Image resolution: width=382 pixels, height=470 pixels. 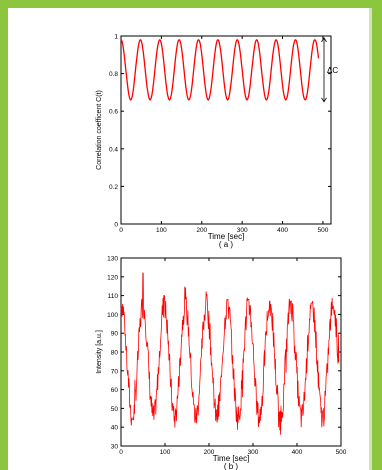 What do you see at coordinates (113, 74) in the screenshot?
I see `y-tick-label: 0.8` at bounding box center [113, 74].